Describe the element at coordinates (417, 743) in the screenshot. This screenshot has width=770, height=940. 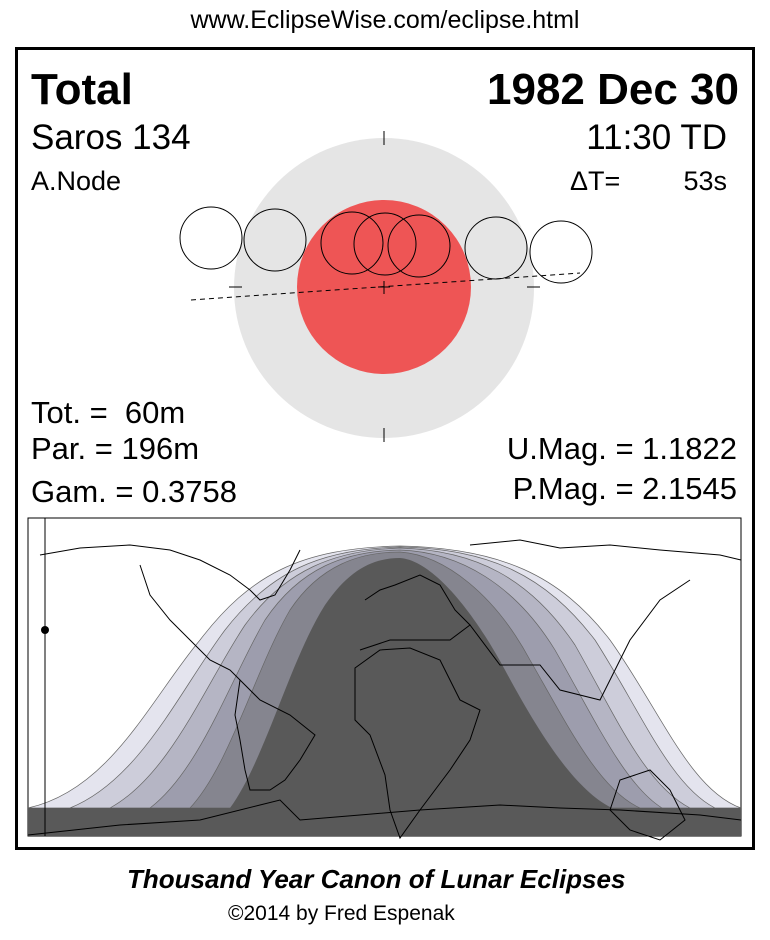
I see `coast-africa` at that location.